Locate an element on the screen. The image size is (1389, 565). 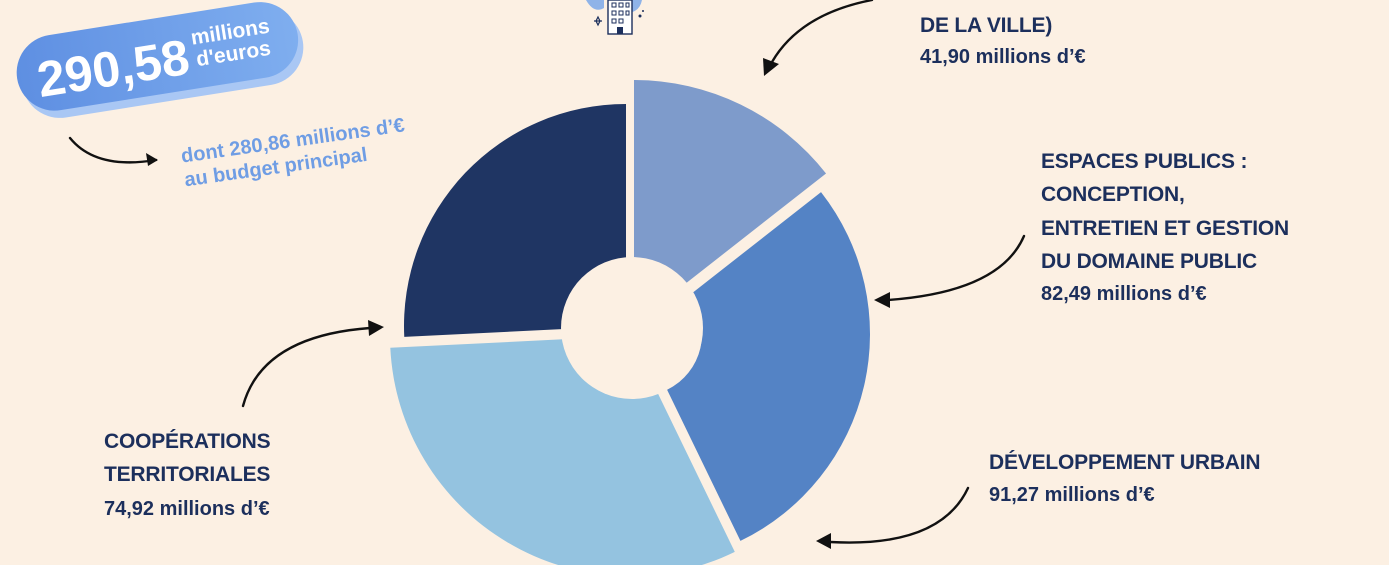
building-icon is located at coordinates (615, 17).